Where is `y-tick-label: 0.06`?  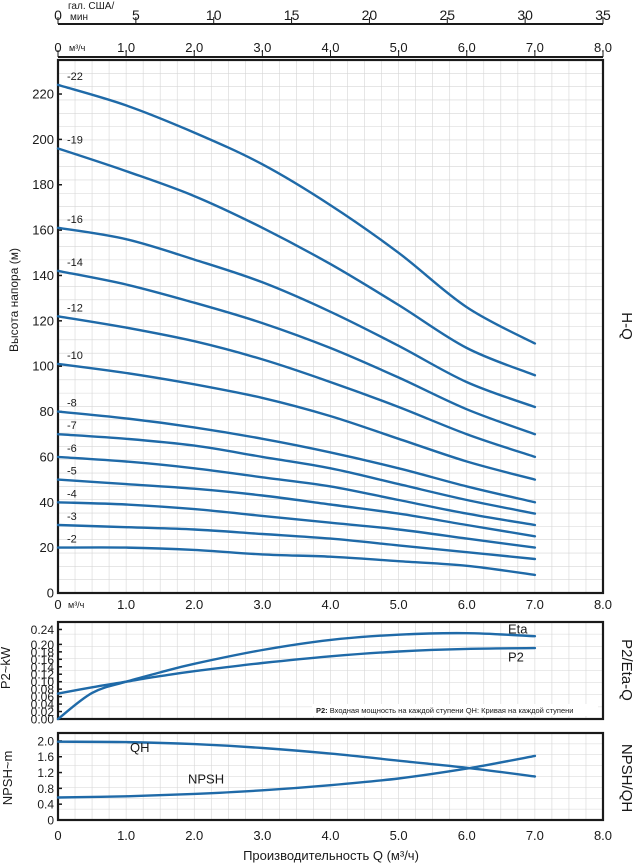
y-tick-label: 0.06 is located at coordinates (43, 697).